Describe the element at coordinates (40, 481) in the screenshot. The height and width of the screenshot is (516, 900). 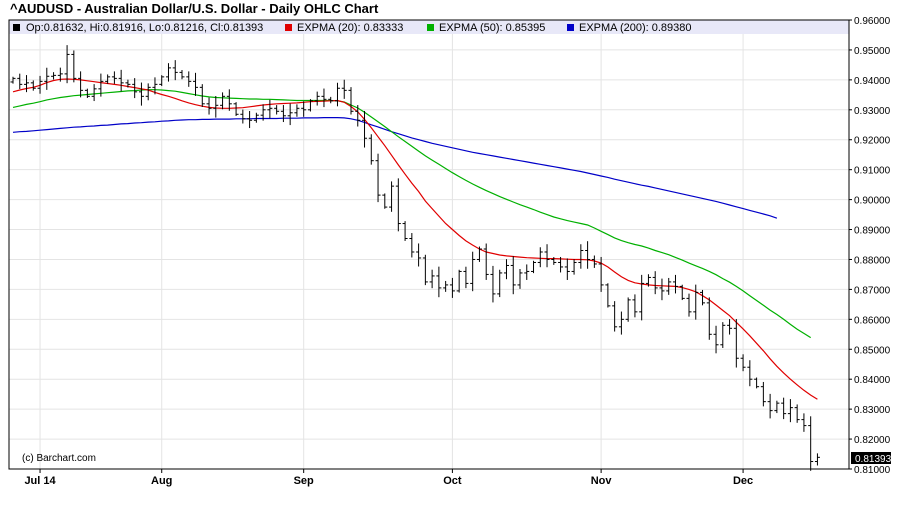
I see `x-tick-label: Jul 14` at that location.